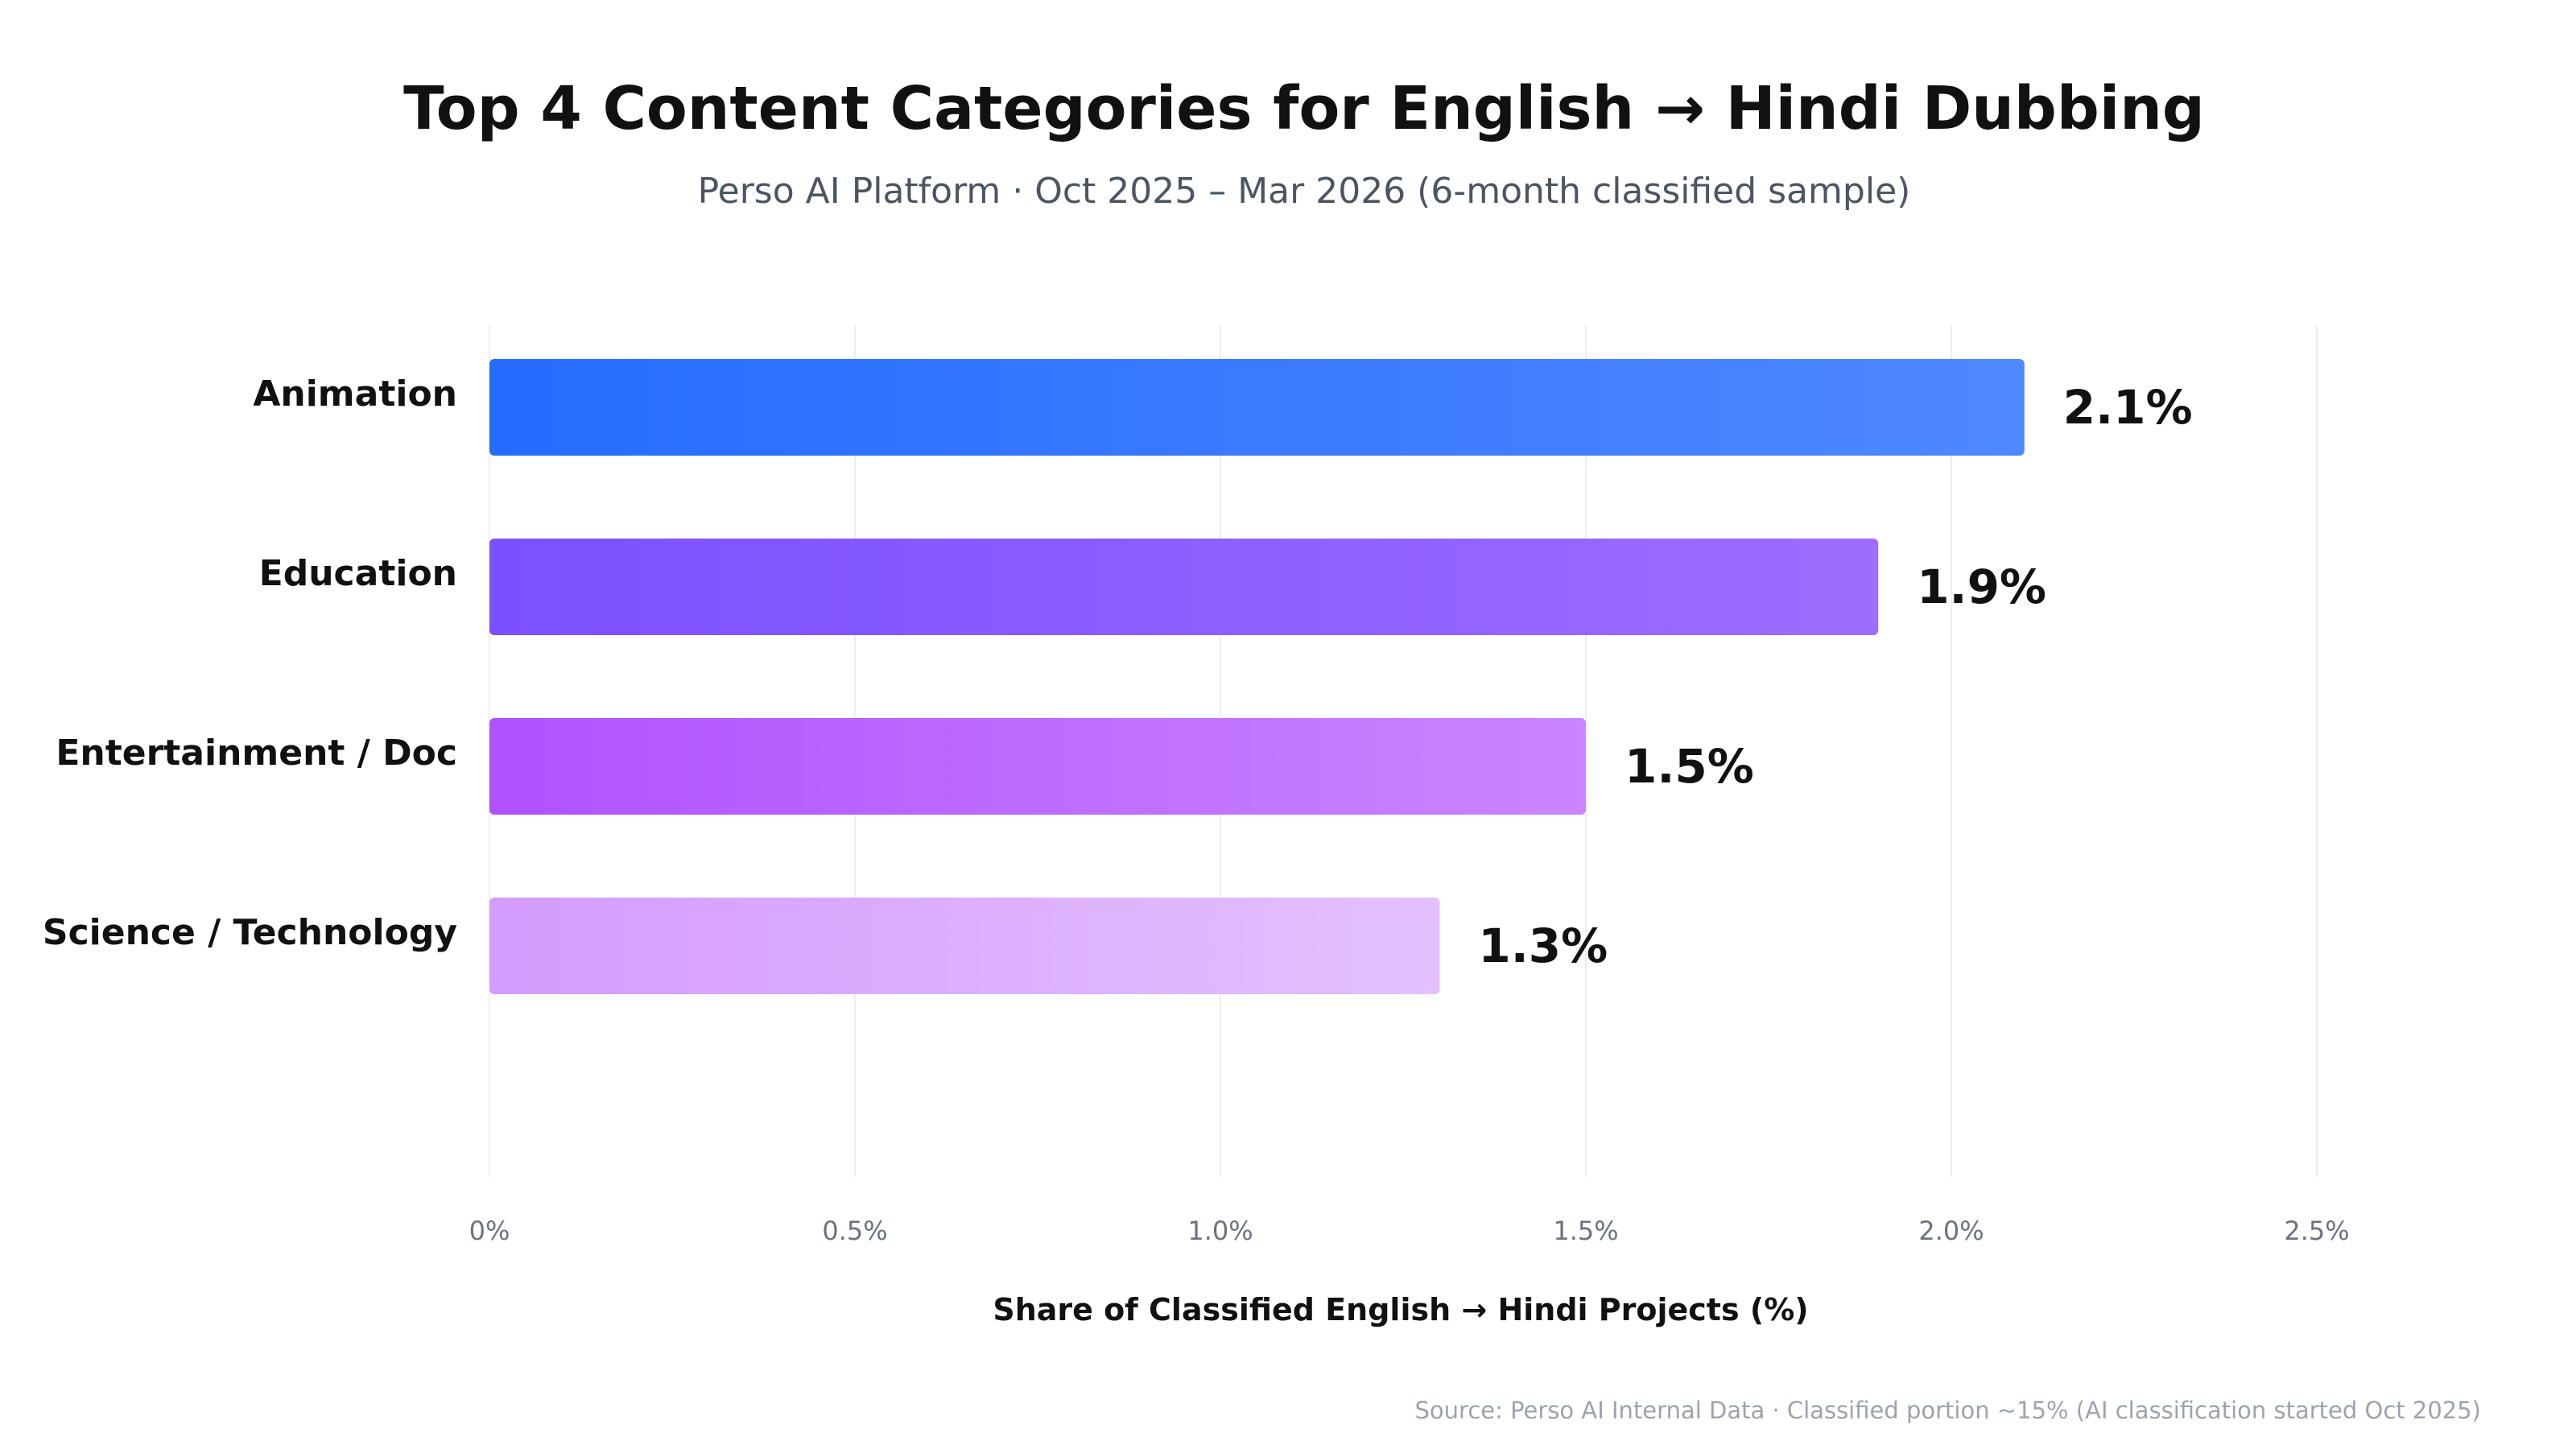 Image resolution: width=2576 pixels, height=1449 pixels. What do you see at coordinates (1689, 766) in the screenshot?
I see `value-label: 1.5%` at bounding box center [1689, 766].